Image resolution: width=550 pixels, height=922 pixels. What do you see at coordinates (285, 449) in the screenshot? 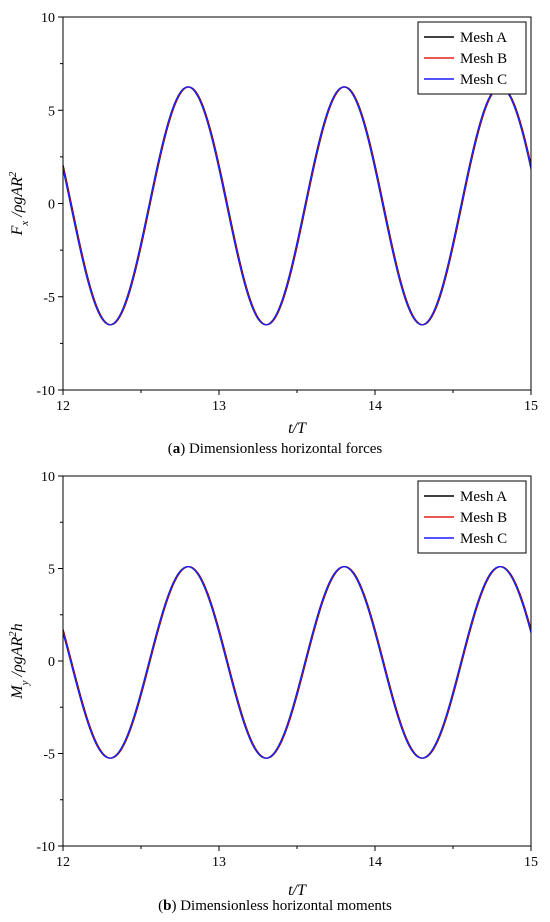
I see `caption-a-text: Dimensionless horizontal forces` at bounding box center [285, 449].